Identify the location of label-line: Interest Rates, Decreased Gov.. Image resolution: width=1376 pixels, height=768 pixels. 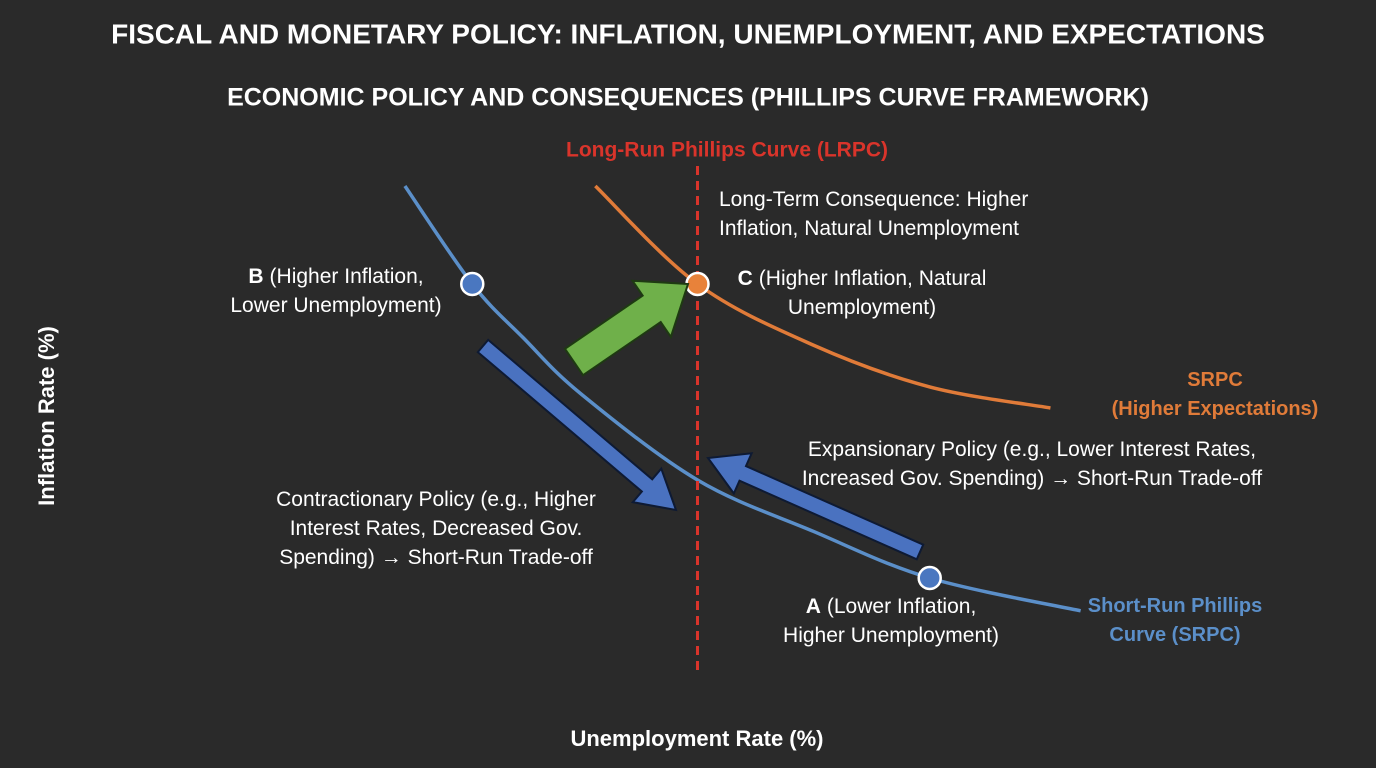
(436, 528).